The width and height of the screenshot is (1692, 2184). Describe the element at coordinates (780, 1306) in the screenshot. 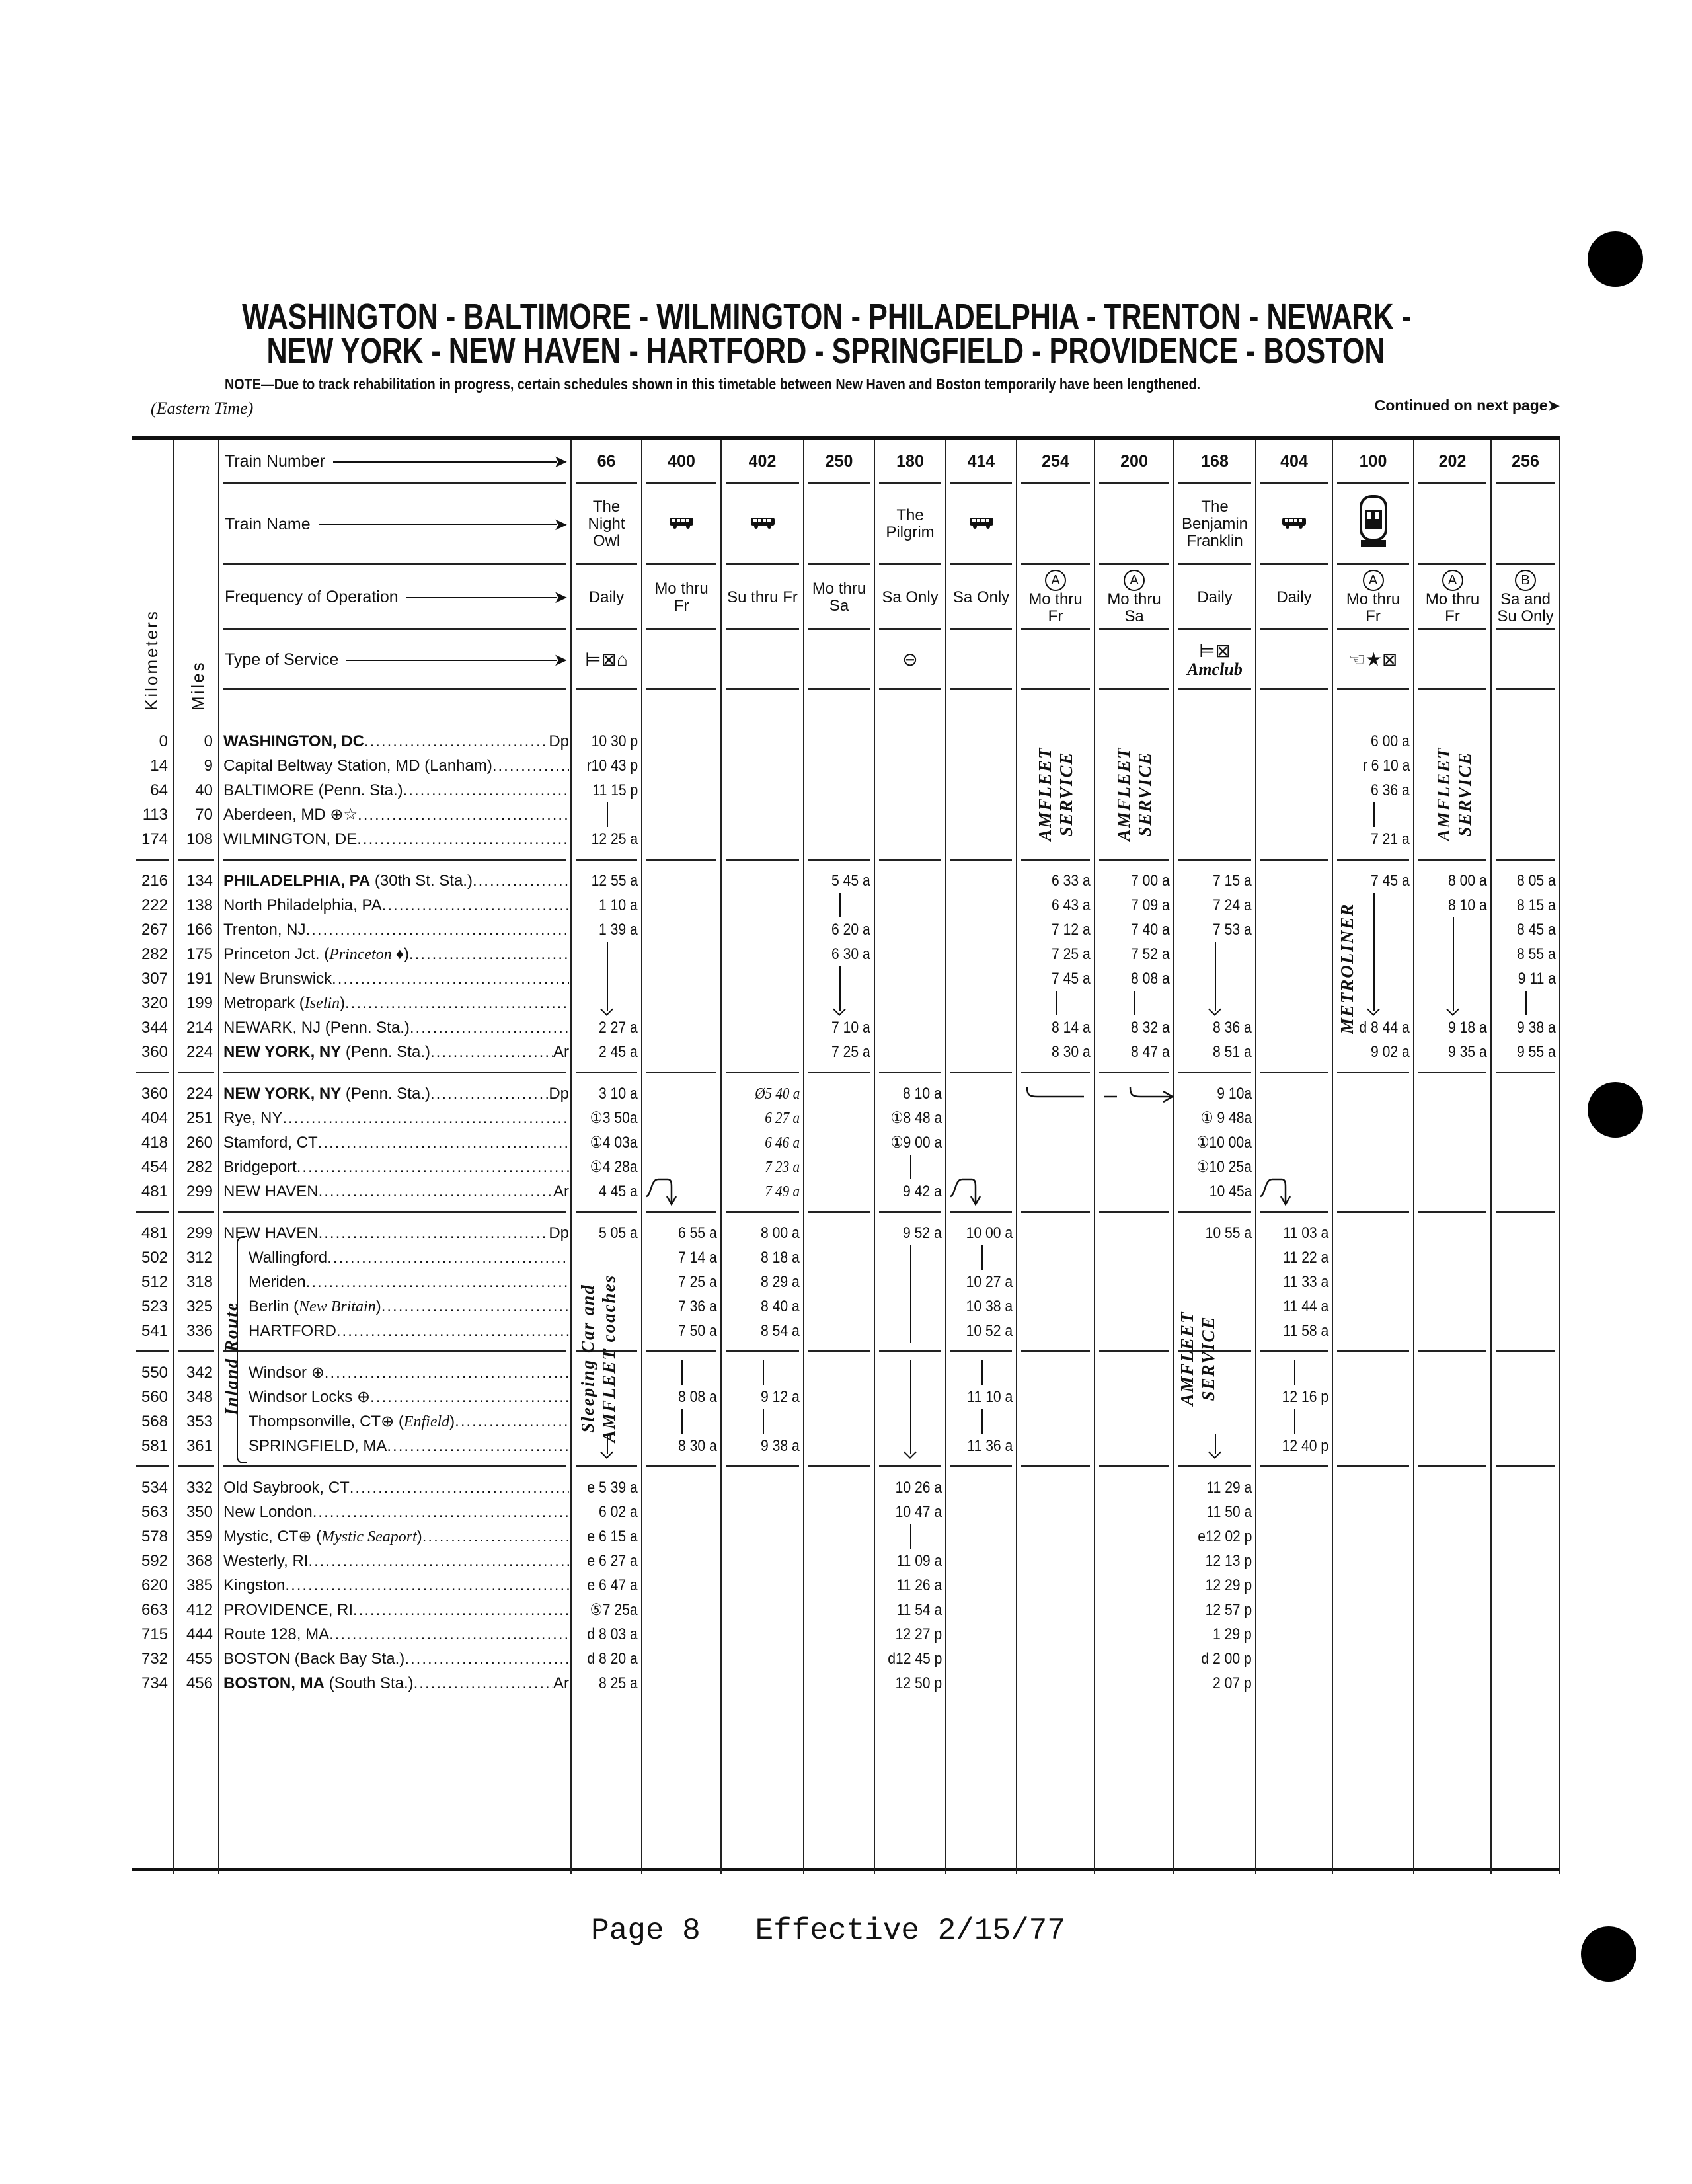

I see `departure-time: 8 40 a` at that location.